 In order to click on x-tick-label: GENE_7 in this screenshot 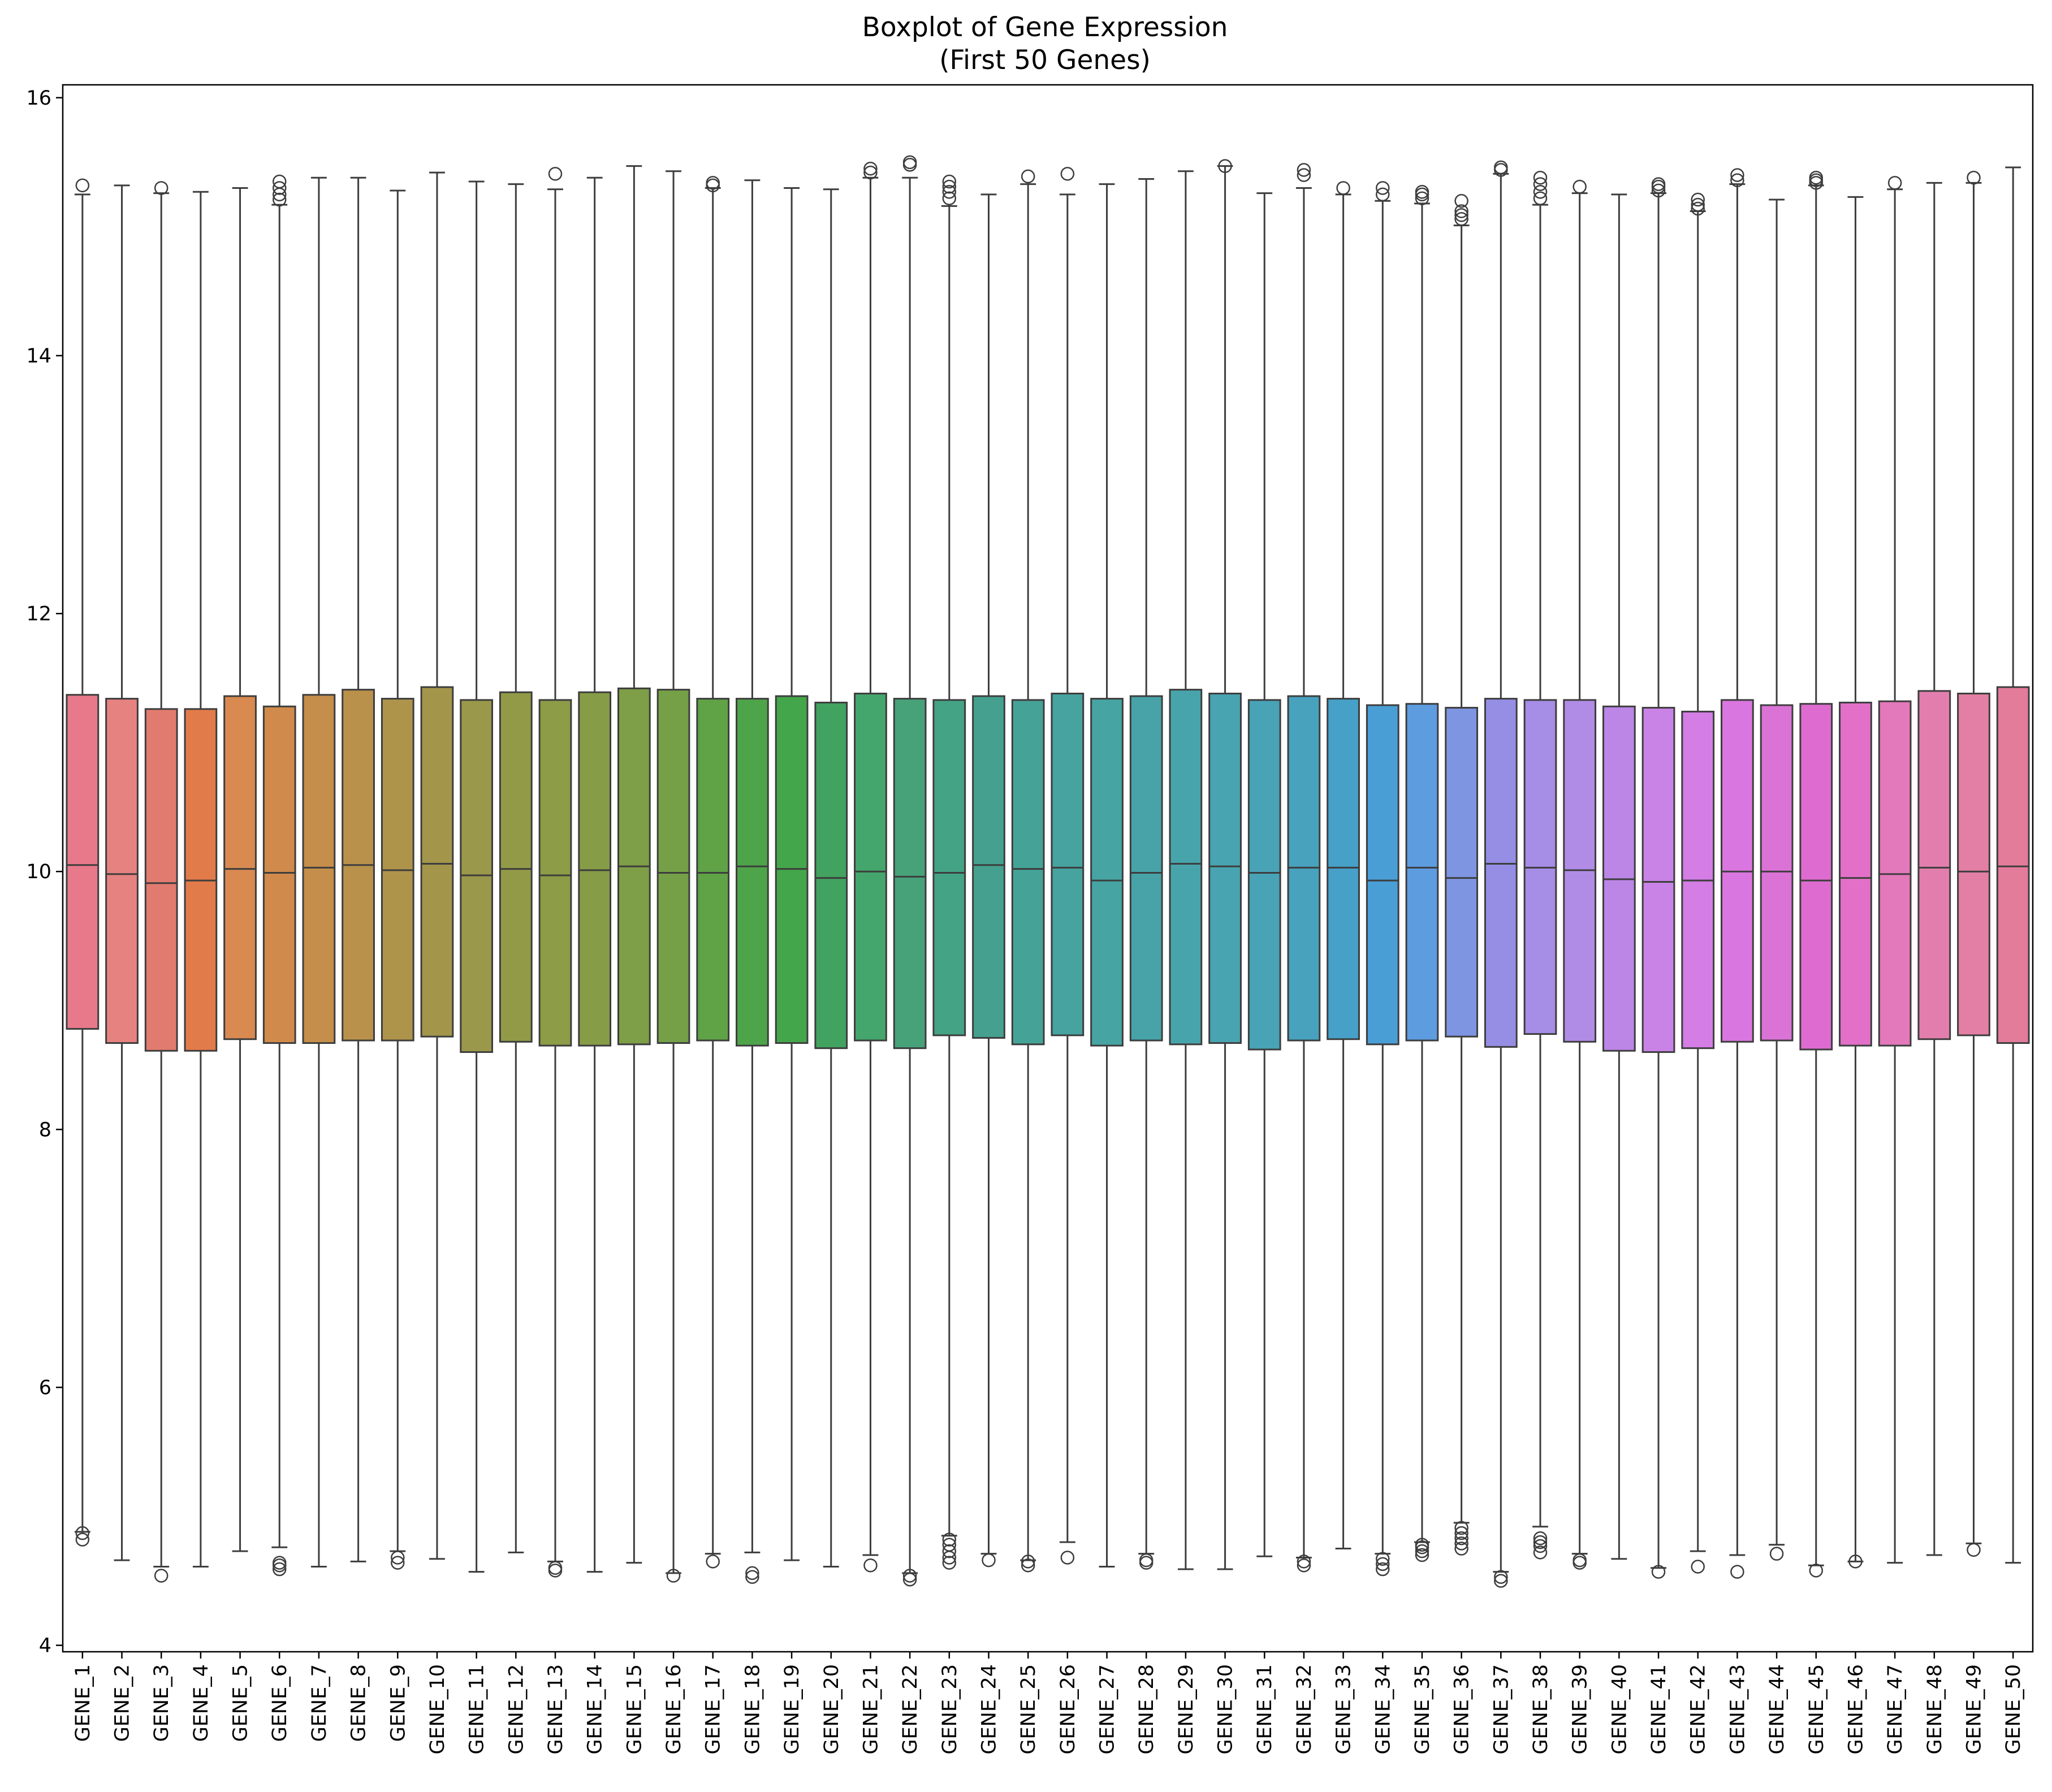, I will do `click(320, 1703)`.